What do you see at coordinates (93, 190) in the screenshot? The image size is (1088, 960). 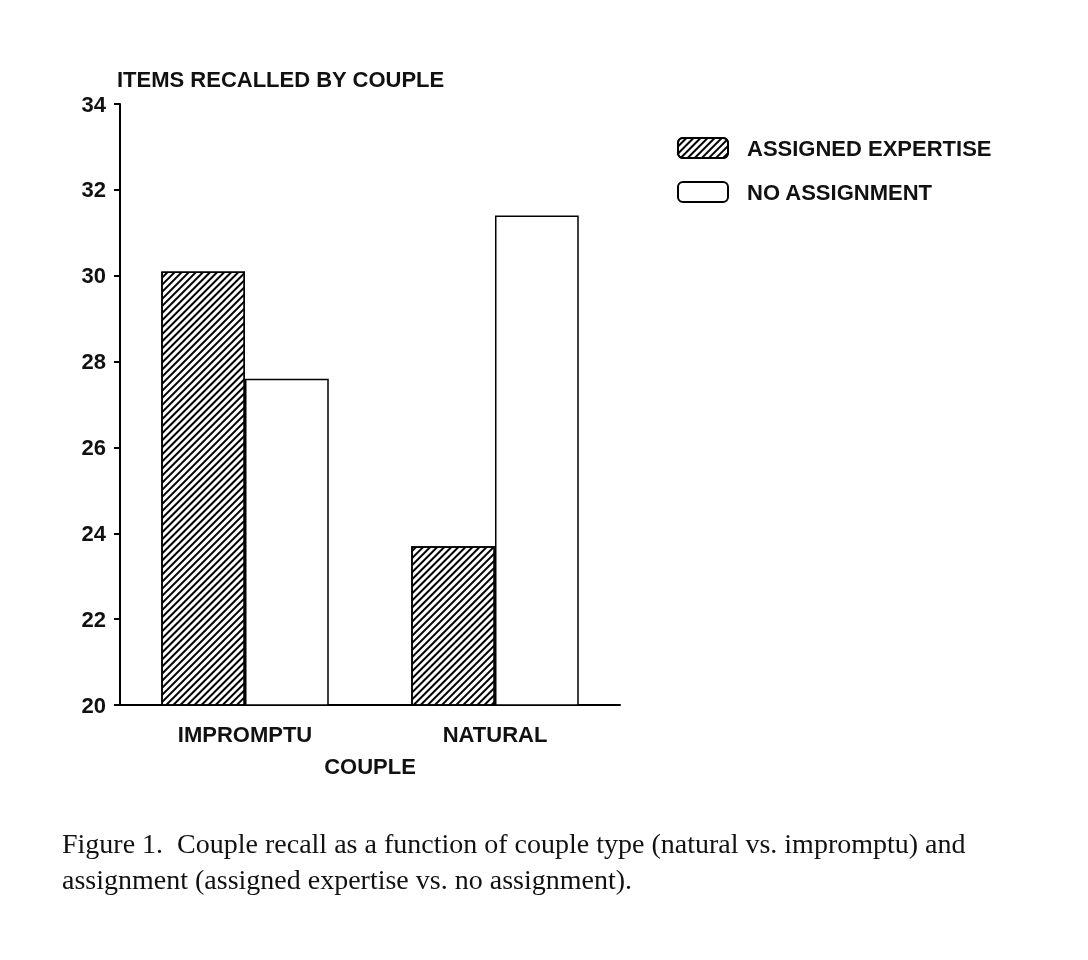 I see `y-tick-label: 32` at bounding box center [93, 190].